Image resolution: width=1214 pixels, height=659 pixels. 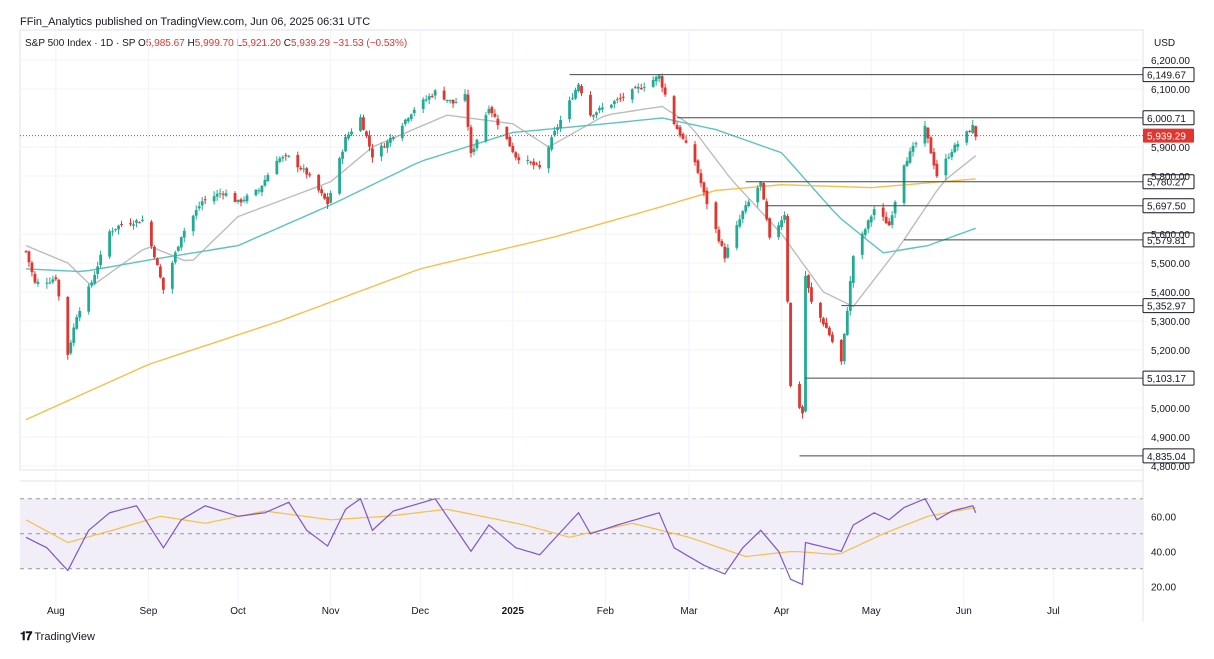 What do you see at coordinates (191, 43) in the screenshot?
I see `high-label: H` at bounding box center [191, 43].